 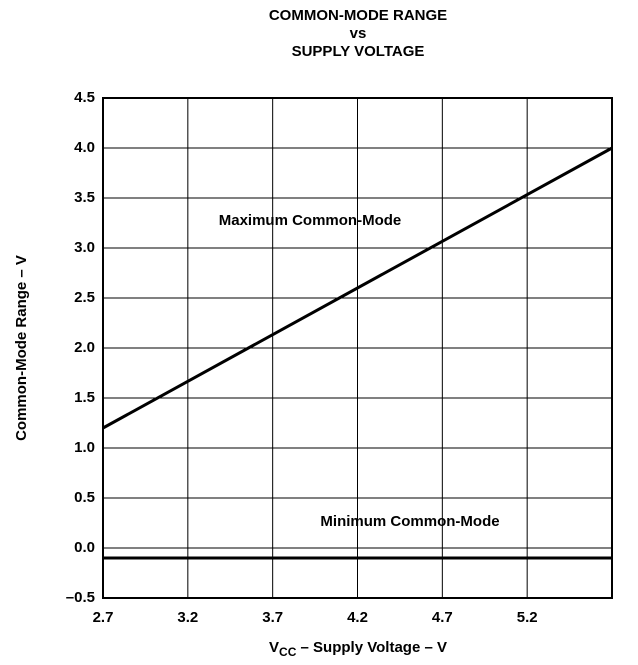 I want to click on y-tick-label: 0.0, so click(x=84, y=547).